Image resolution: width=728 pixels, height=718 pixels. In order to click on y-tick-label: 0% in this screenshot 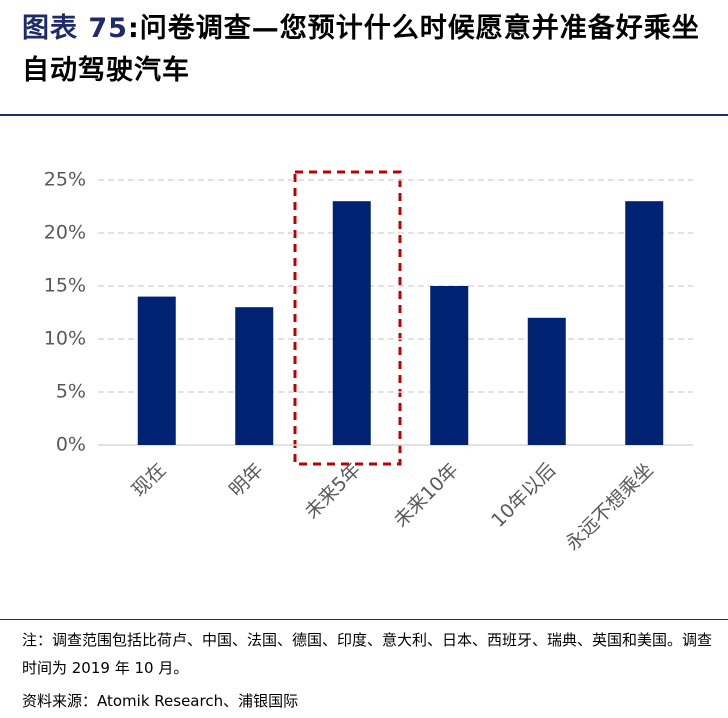, I will do `click(71, 445)`.